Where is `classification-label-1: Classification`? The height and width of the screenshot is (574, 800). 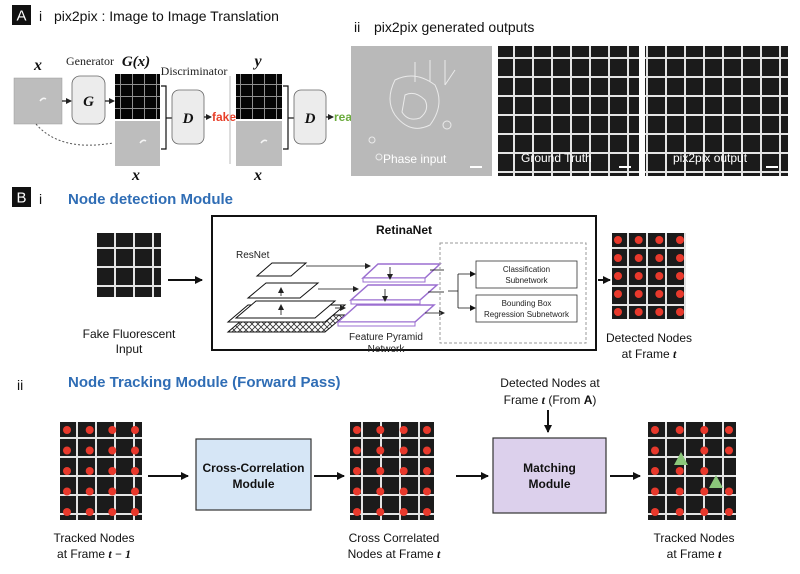 classification-label-1: Classification is located at coordinates (526, 269).